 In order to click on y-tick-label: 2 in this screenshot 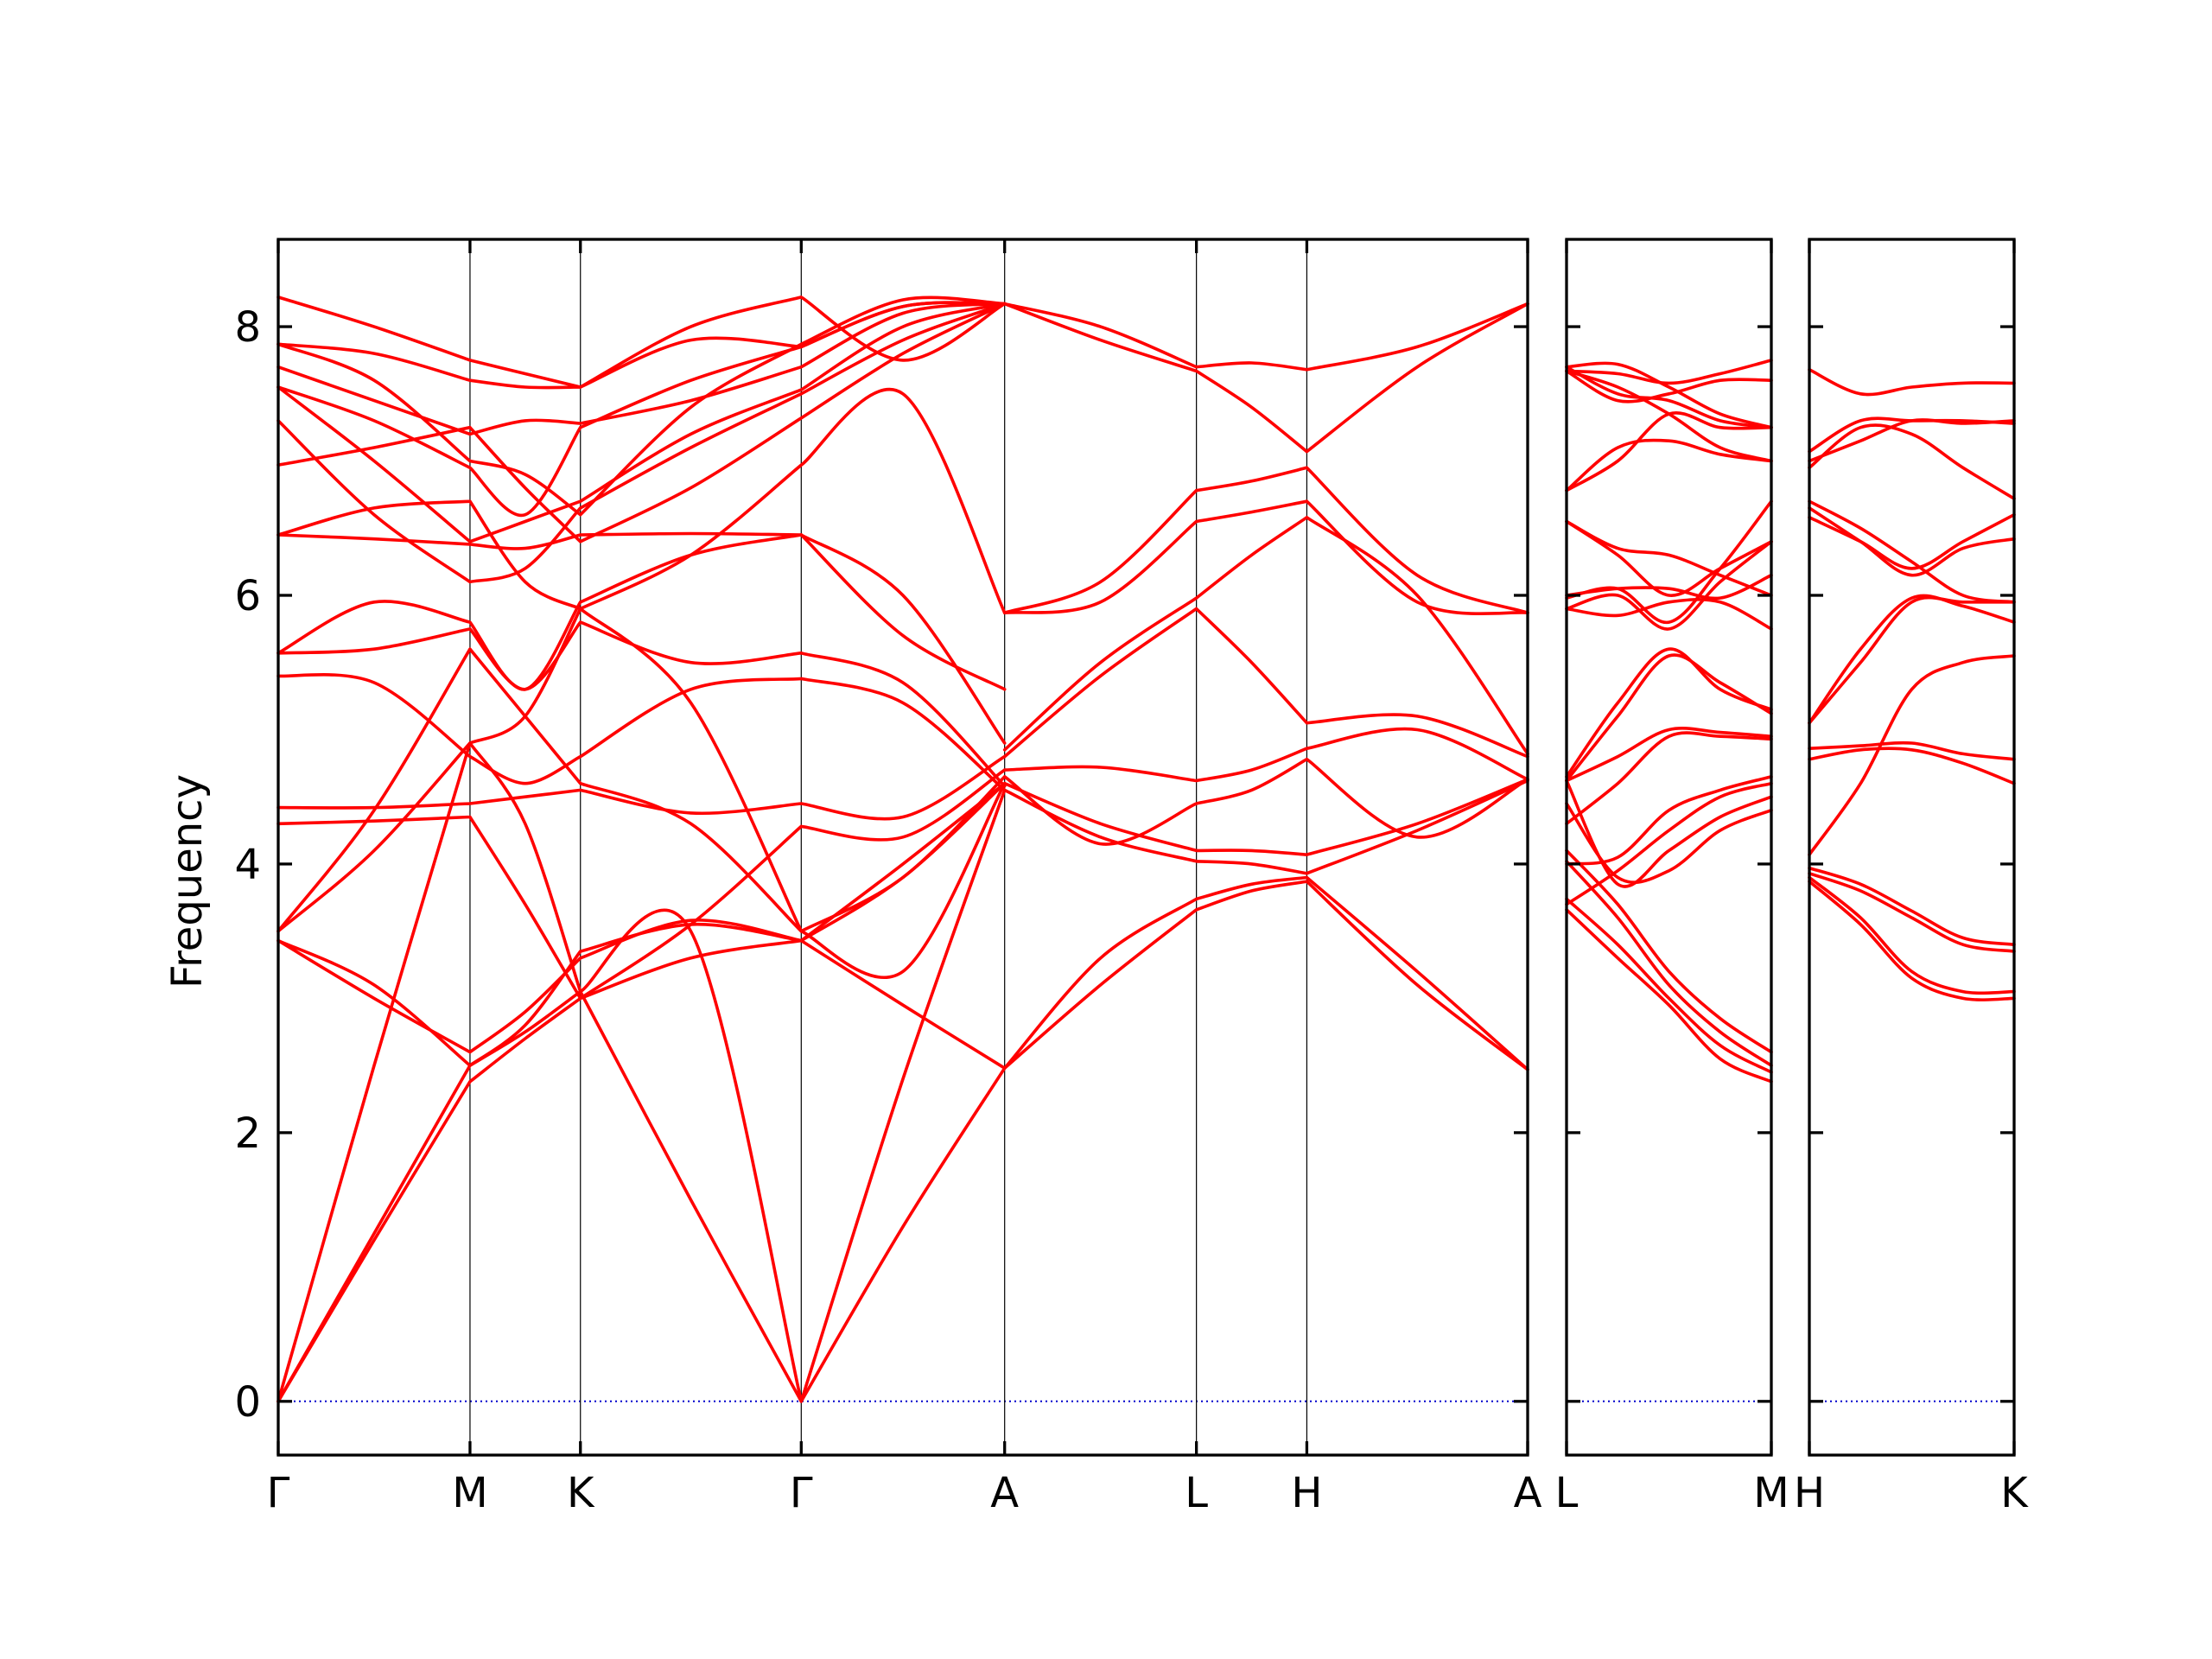, I will do `click(247, 1133)`.